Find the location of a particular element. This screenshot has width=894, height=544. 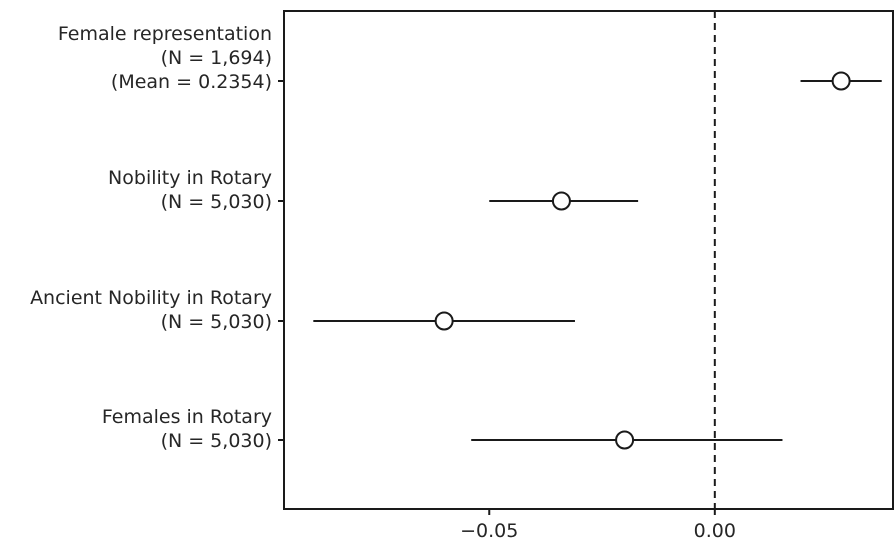

x-axis-ticks: −0.05 0.00 is located at coordinates (598, 525).